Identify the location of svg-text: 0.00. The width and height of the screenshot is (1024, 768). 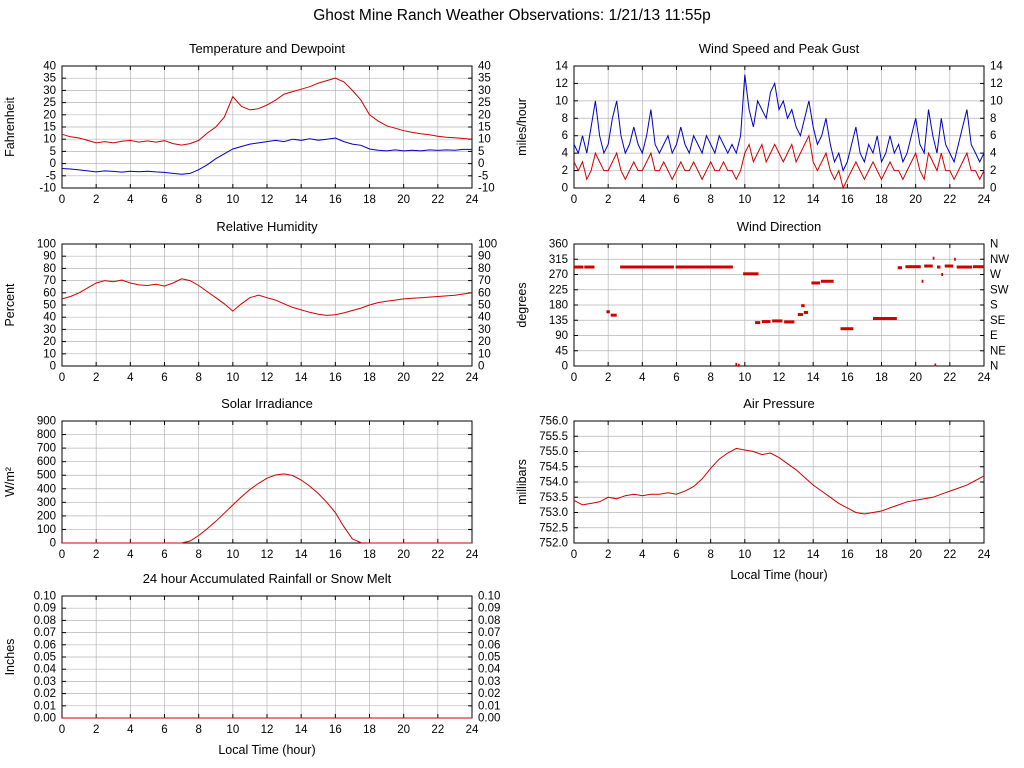
(489, 719).